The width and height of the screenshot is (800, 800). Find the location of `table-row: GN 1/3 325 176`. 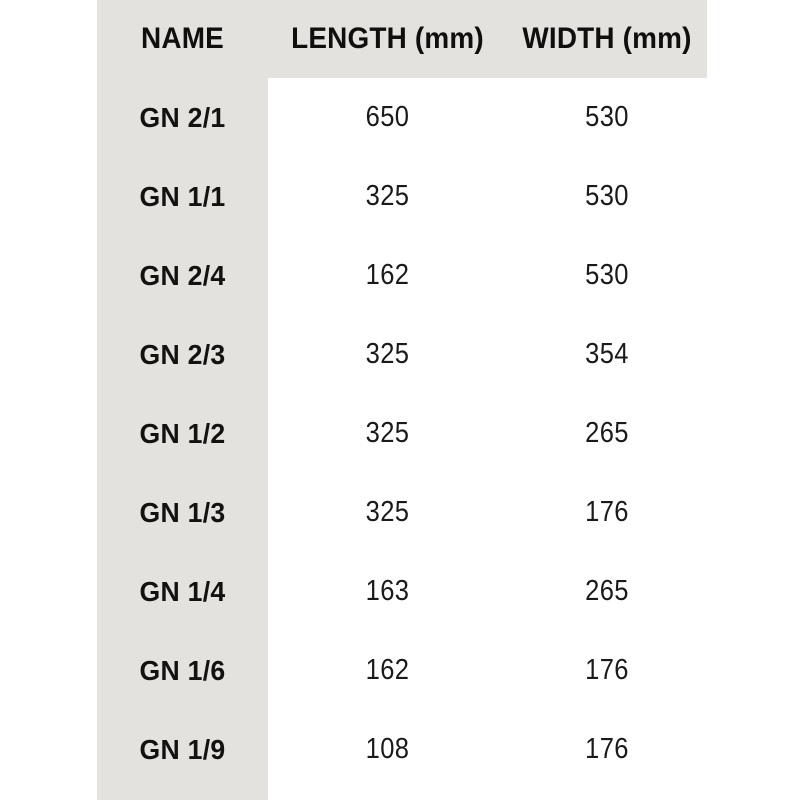

table-row: GN 1/3 325 176 is located at coordinates (402, 512).